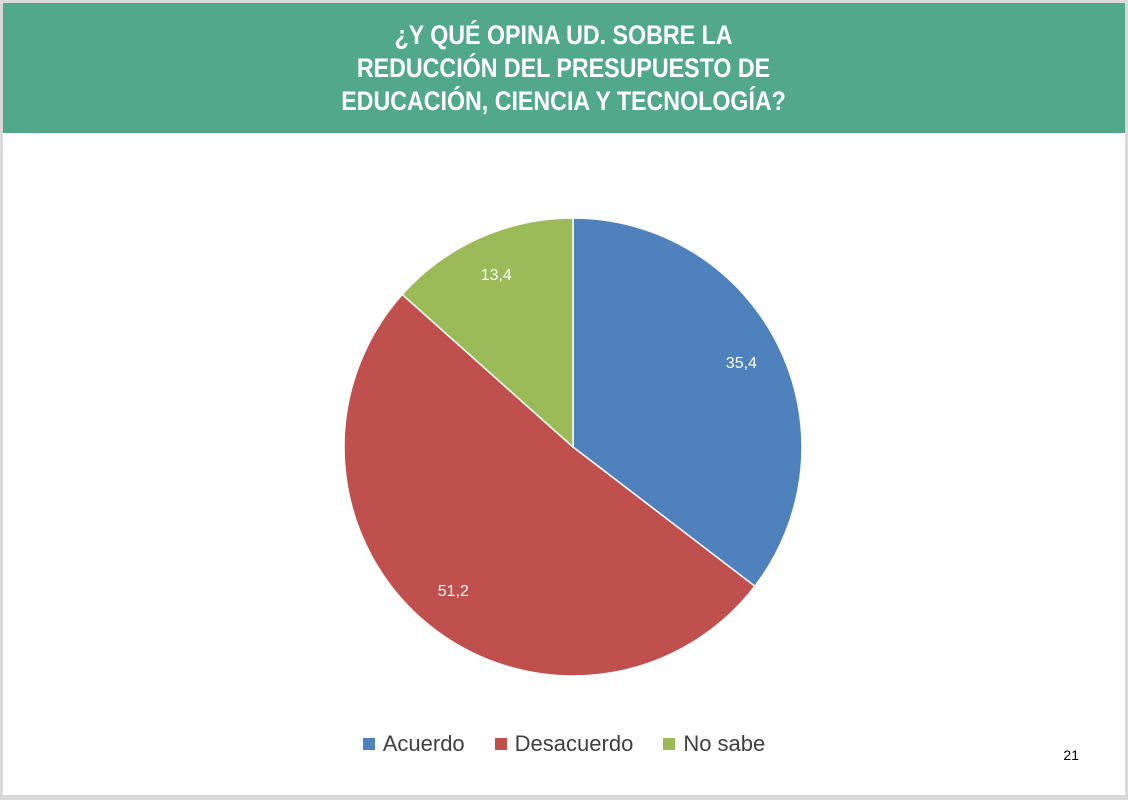 The width and height of the screenshot is (1128, 800). What do you see at coordinates (687, 402) in the screenshot?
I see `pie-slice-acuerdo` at bounding box center [687, 402].